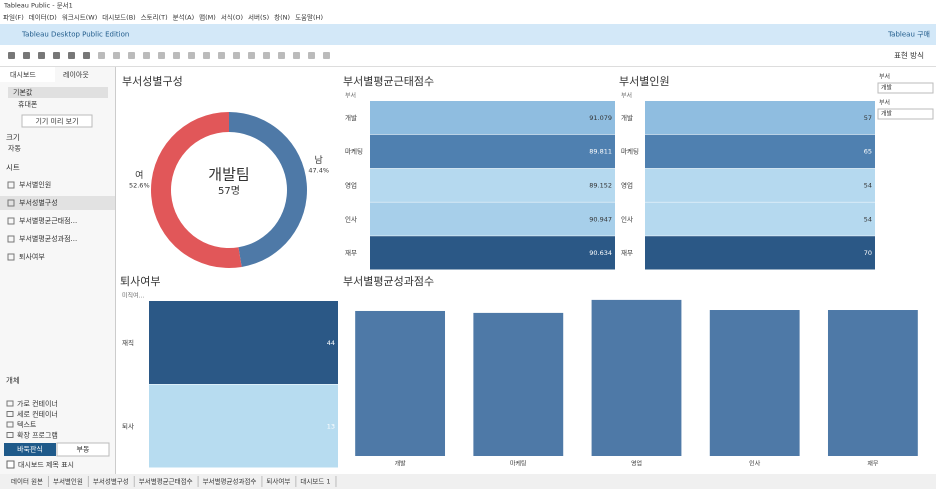 This screenshot has height=489, width=936. I want to click on filter-label: 부서, so click(884, 103).